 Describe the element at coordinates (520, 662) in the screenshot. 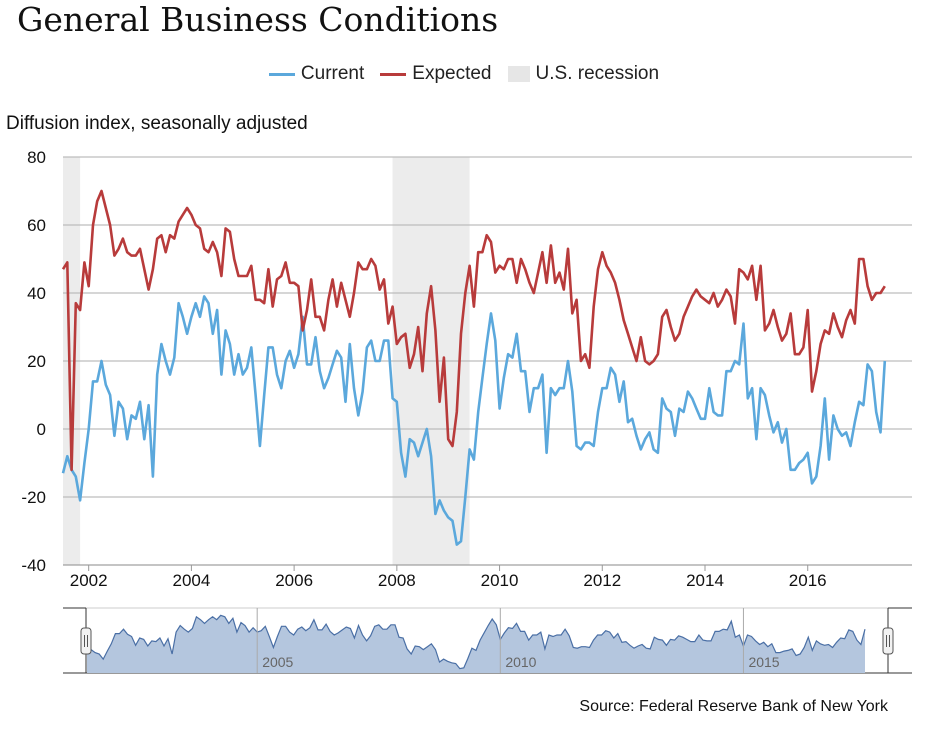

I see `navigator-tick-label: 2010` at that location.